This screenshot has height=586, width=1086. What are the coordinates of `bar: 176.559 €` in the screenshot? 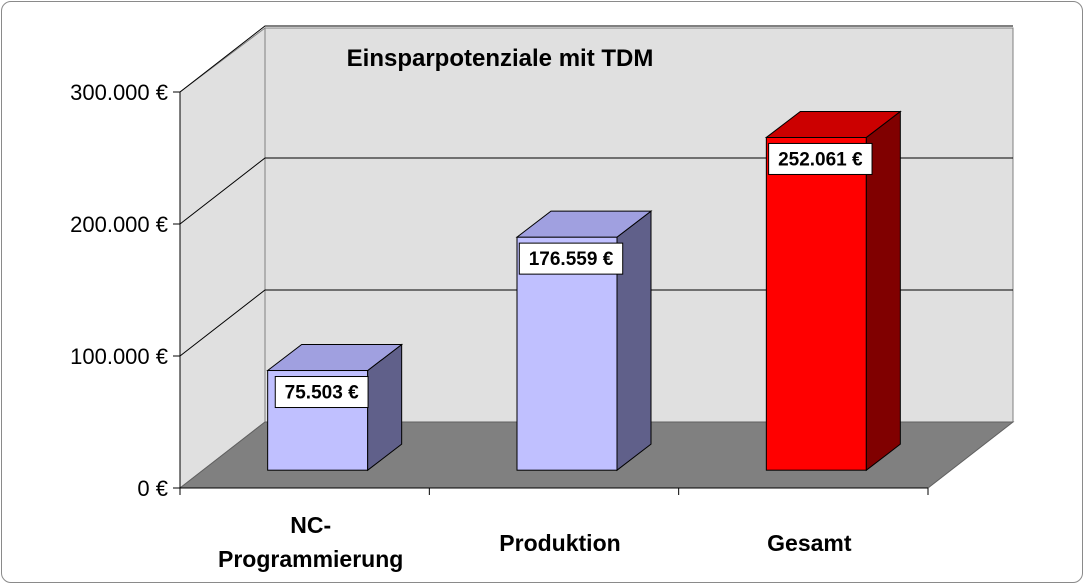 It's located at (584, 341).